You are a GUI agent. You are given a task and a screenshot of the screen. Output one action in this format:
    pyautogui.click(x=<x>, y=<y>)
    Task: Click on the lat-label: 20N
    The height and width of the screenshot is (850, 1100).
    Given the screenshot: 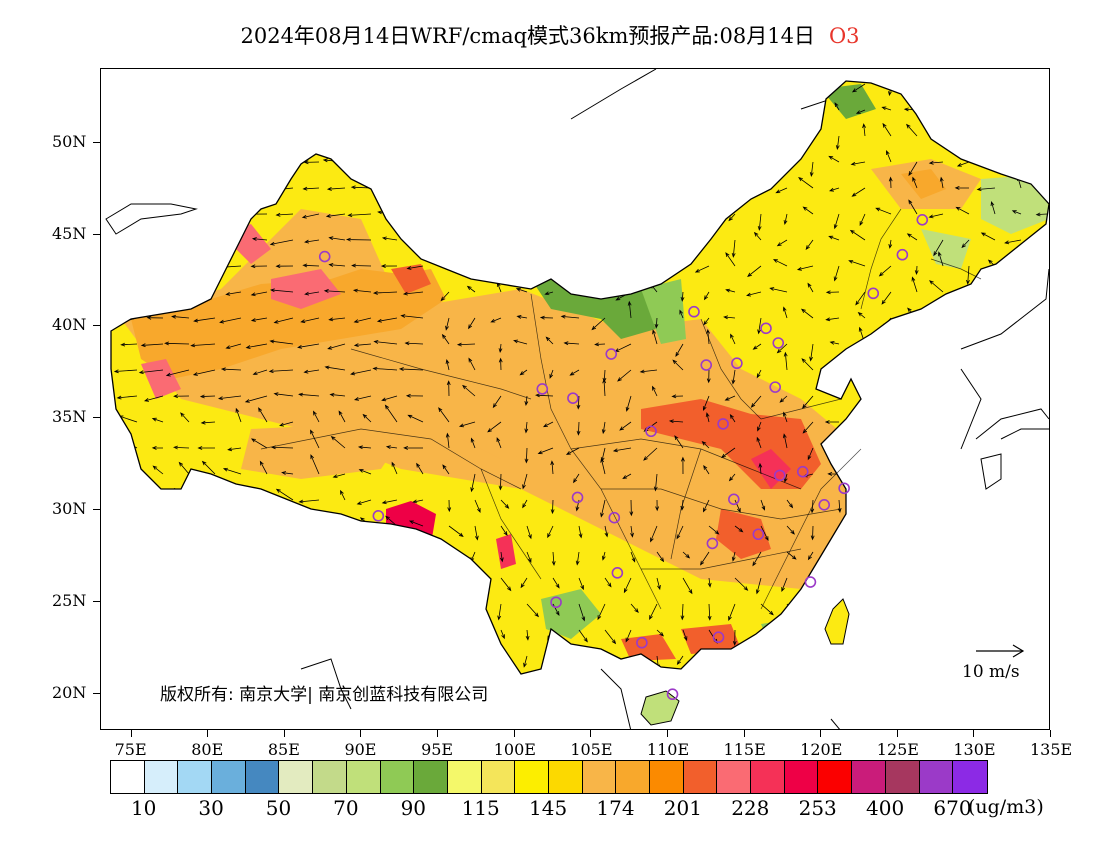 What is the action you would take?
    pyautogui.click(x=69, y=693)
    